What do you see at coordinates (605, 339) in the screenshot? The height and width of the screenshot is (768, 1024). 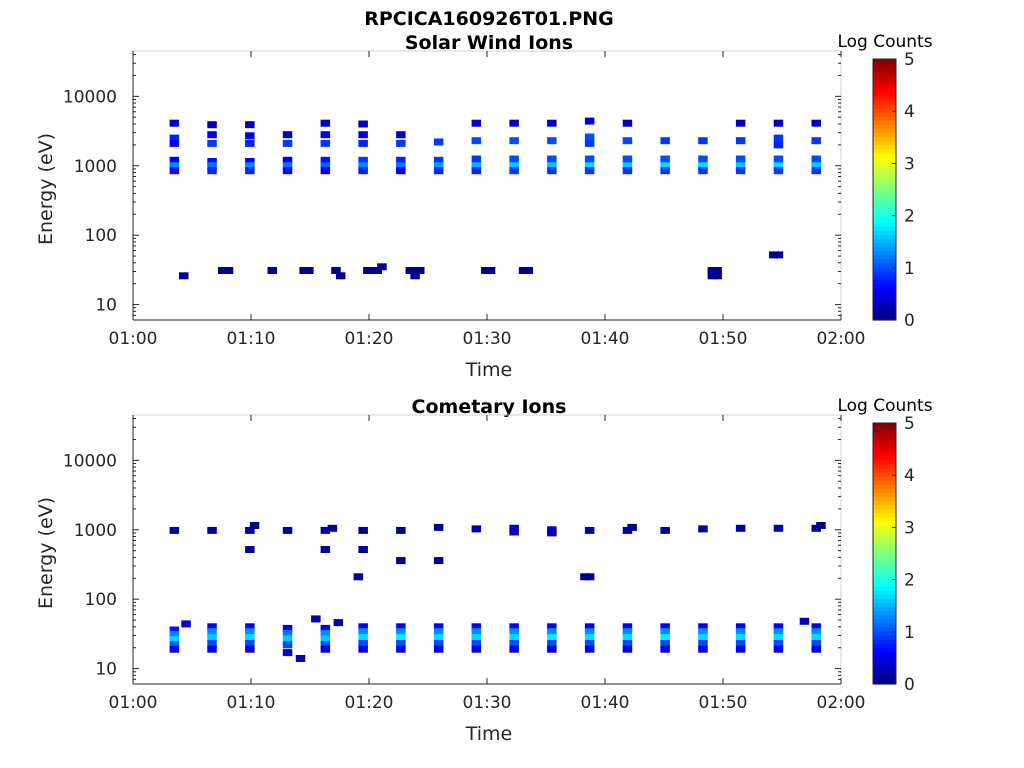 I see `x-tick-label: 01:40` at bounding box center [605, 339].